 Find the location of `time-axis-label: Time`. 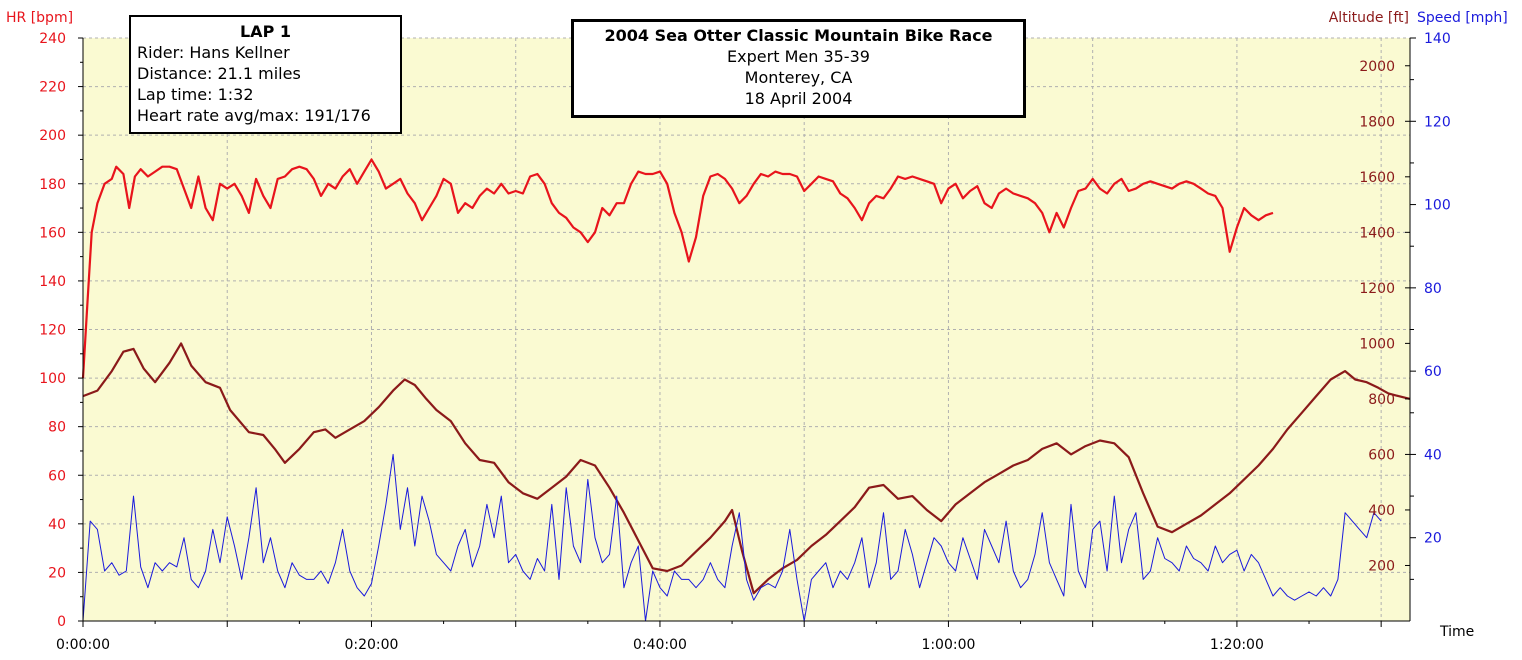

time-axis-label: Time is located at coordinates (1456, 632).